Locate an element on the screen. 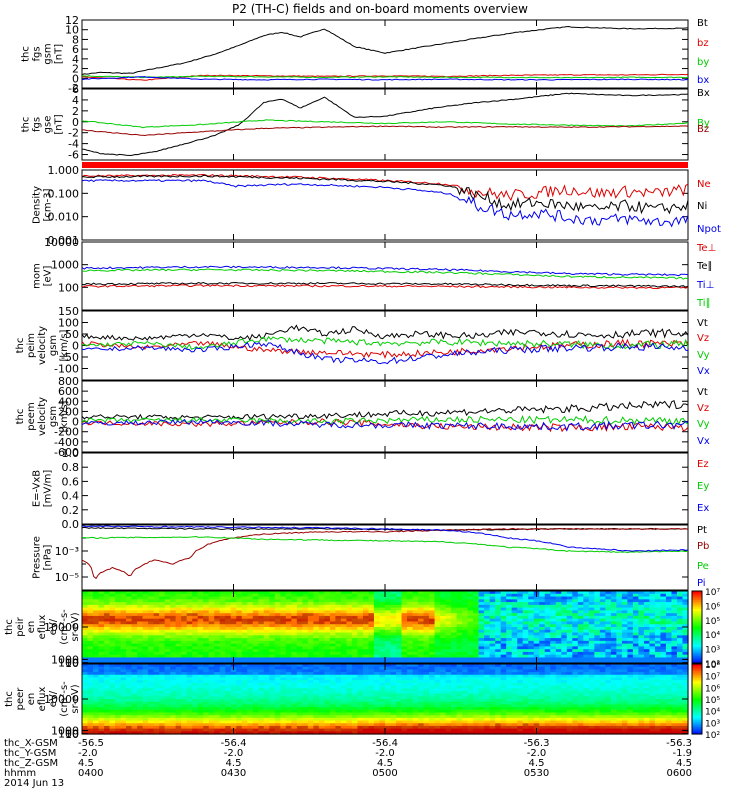 The width and height of the screenshot is (750, 800). y-axis-label: Pressure is located at coordinates (37, 557).